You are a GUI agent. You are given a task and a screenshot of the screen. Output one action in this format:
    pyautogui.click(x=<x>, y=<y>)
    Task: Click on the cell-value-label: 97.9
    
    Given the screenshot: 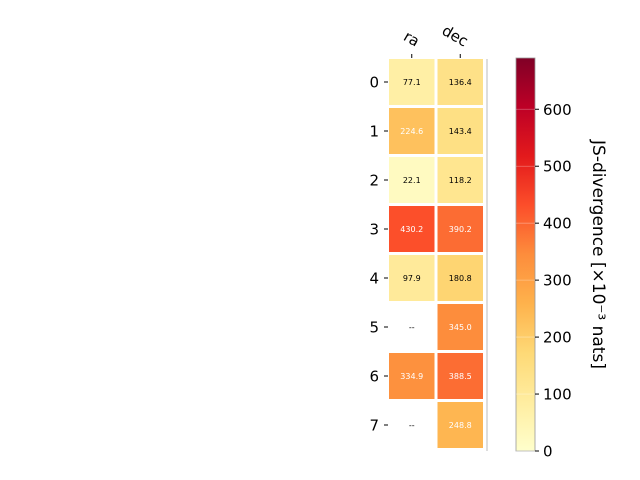 What is the action you would take?
    pyautogui.click(x=412, y=278)
    